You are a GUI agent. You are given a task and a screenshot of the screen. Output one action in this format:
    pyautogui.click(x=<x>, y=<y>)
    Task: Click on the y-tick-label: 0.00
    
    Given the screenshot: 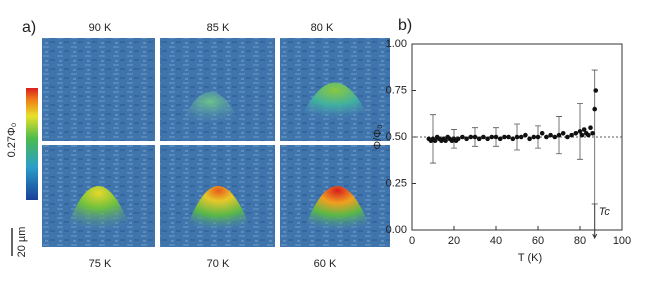 What is the action you would take?
    pyautogui.click(x=396, y=230)
    